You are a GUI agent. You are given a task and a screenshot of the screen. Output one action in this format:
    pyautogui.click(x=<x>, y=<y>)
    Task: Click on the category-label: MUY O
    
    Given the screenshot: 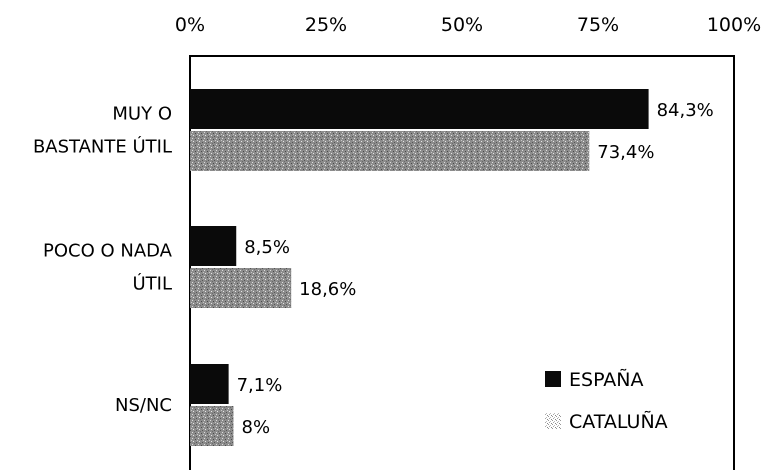 What is the action you would take?
    pyautogui.click(x=142, y=114)
    